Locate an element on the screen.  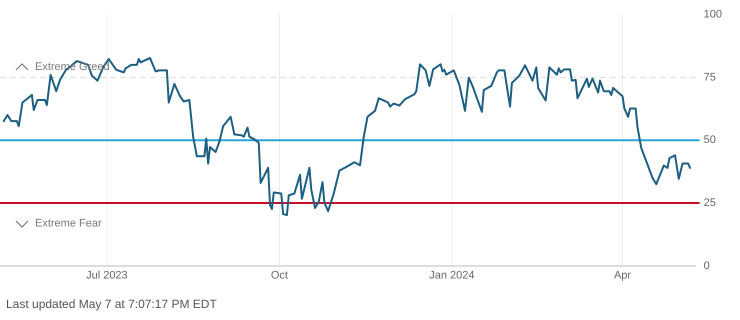
y-tick-label: 0 is located at coordinates (707, 266).